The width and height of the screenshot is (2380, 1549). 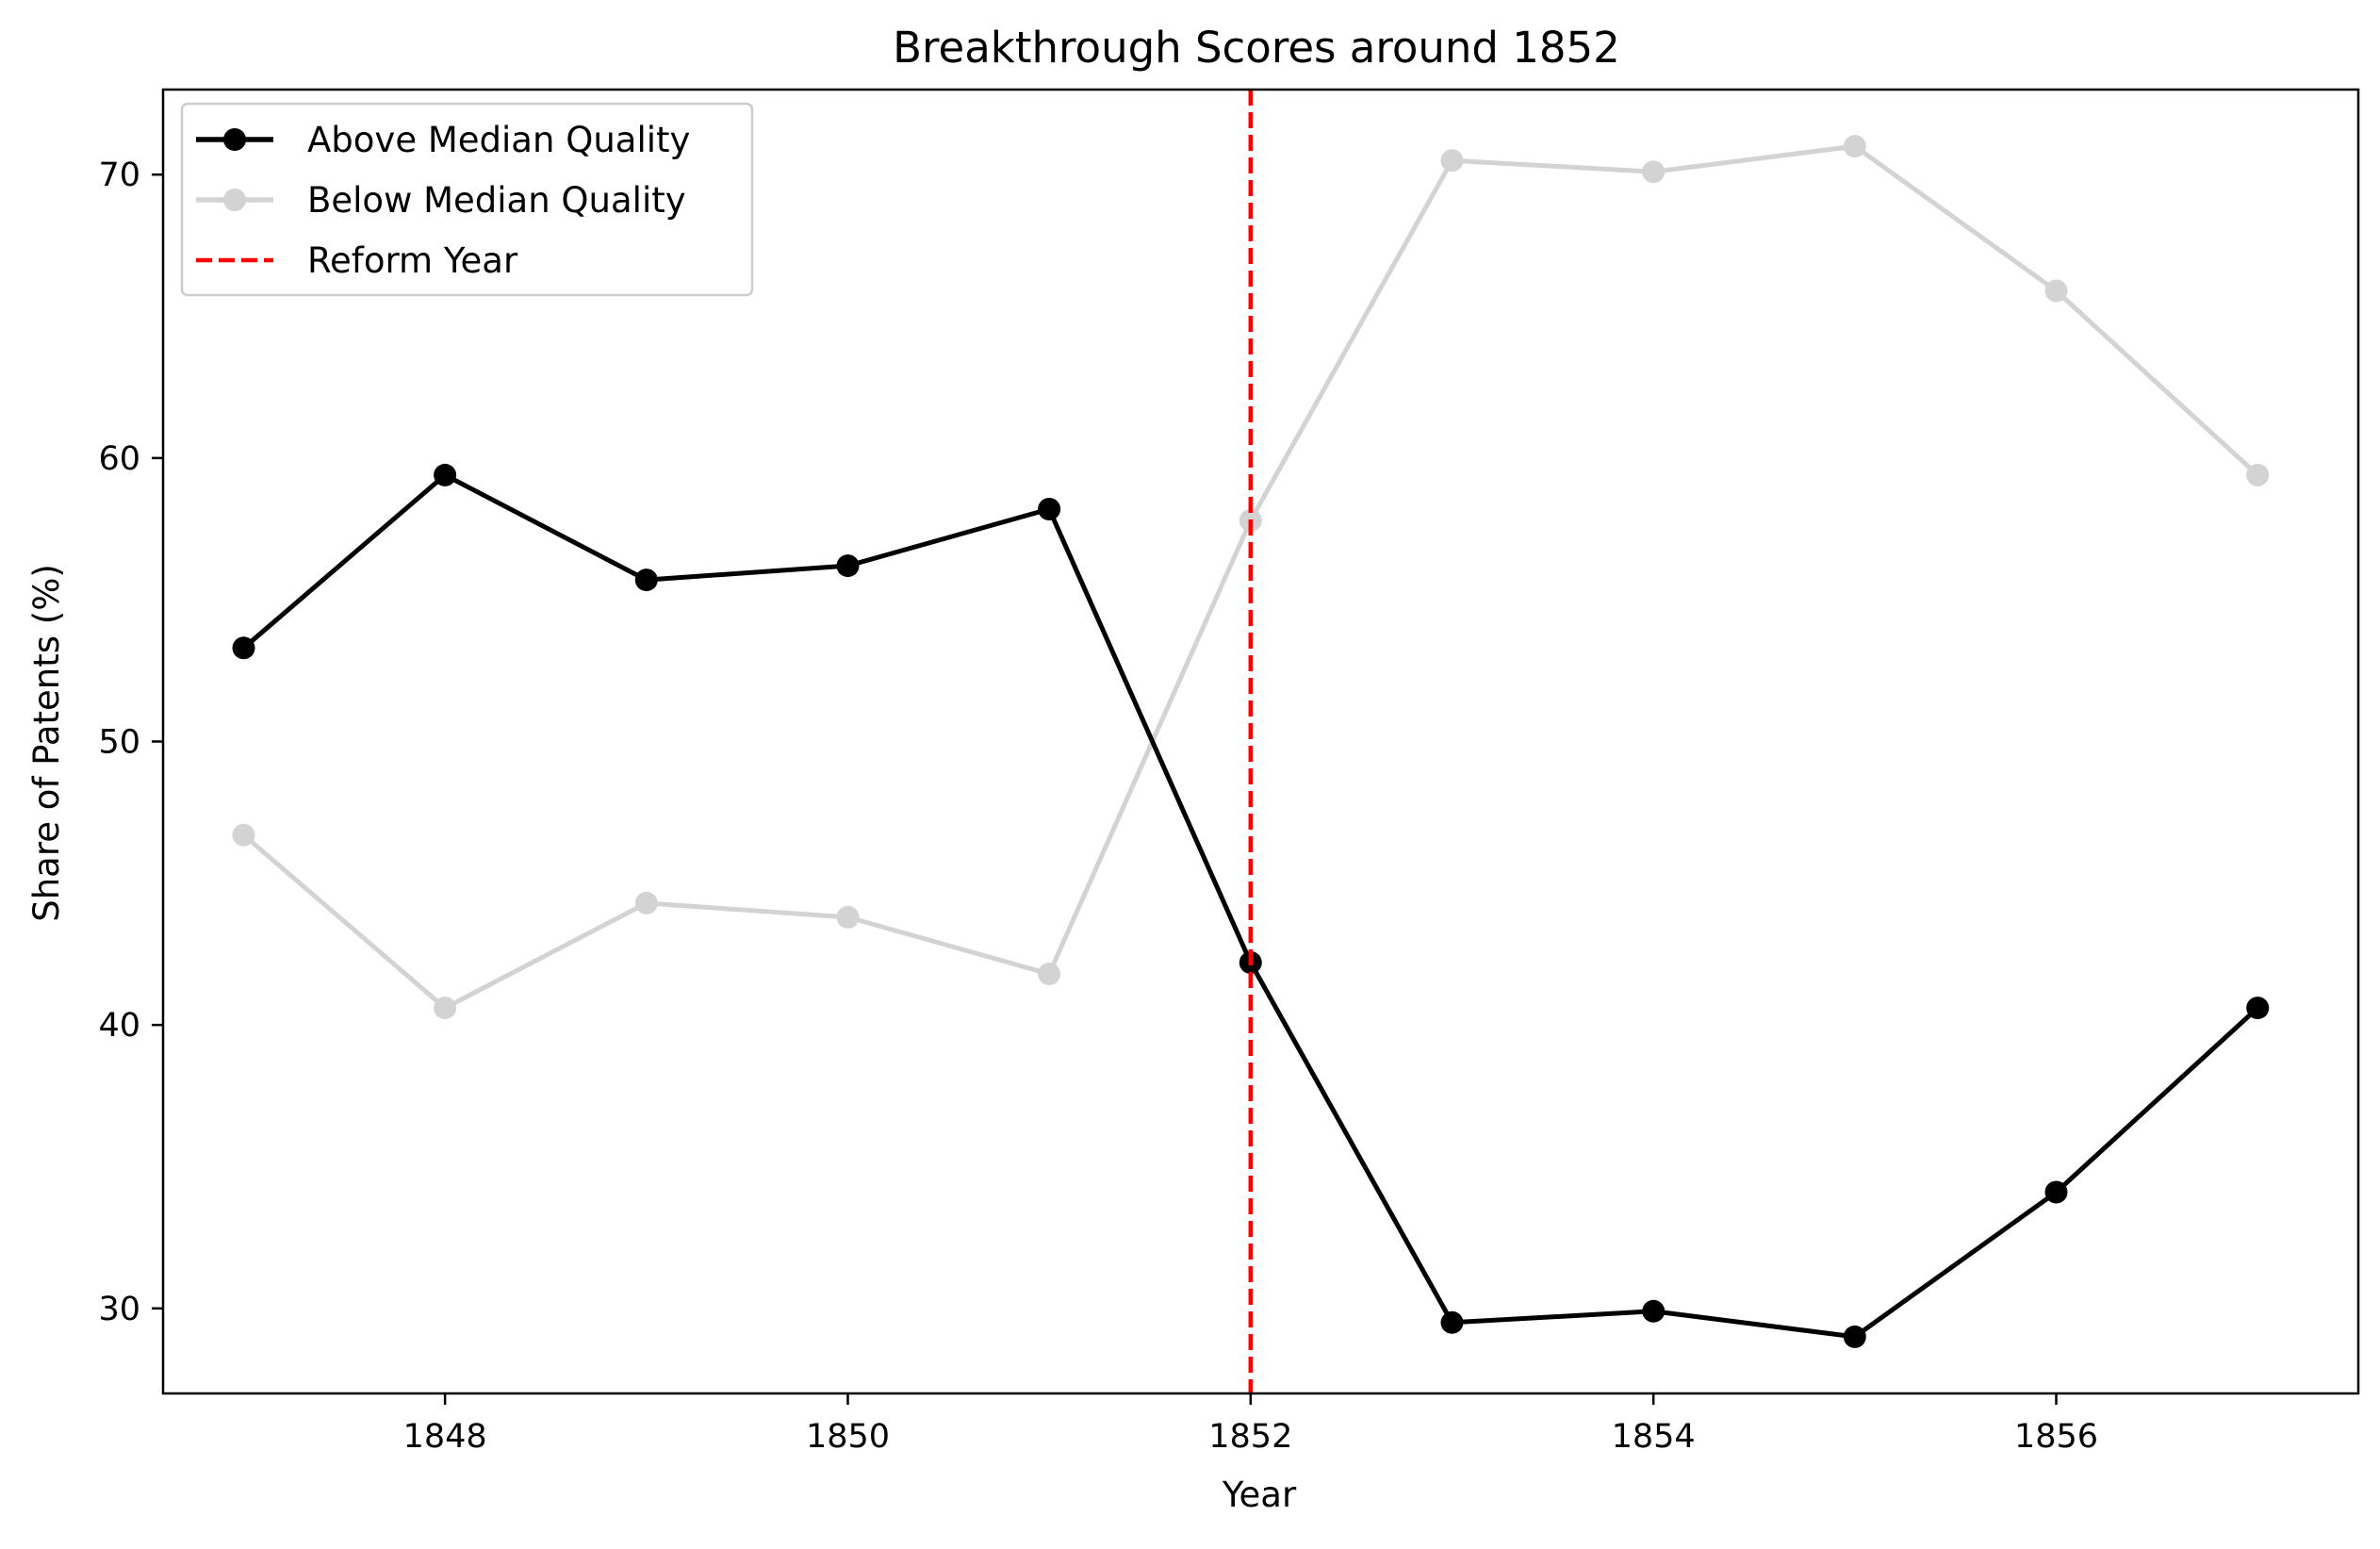 What do you see at coordinates (46, 743) in the screenshot?
I see `y-axis-label: Share of Patents (%)` at bounding box center [46, 743].